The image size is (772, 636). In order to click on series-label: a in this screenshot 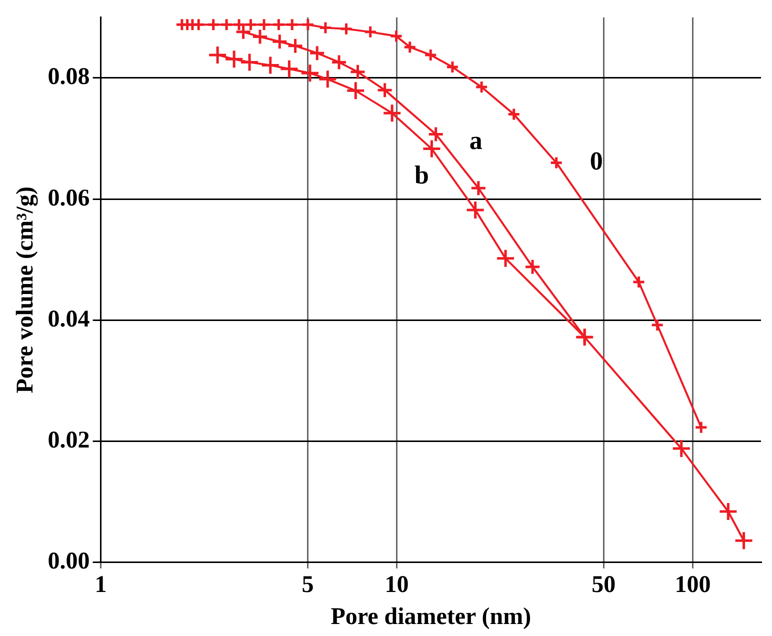, I will do `click(475, 140)`.